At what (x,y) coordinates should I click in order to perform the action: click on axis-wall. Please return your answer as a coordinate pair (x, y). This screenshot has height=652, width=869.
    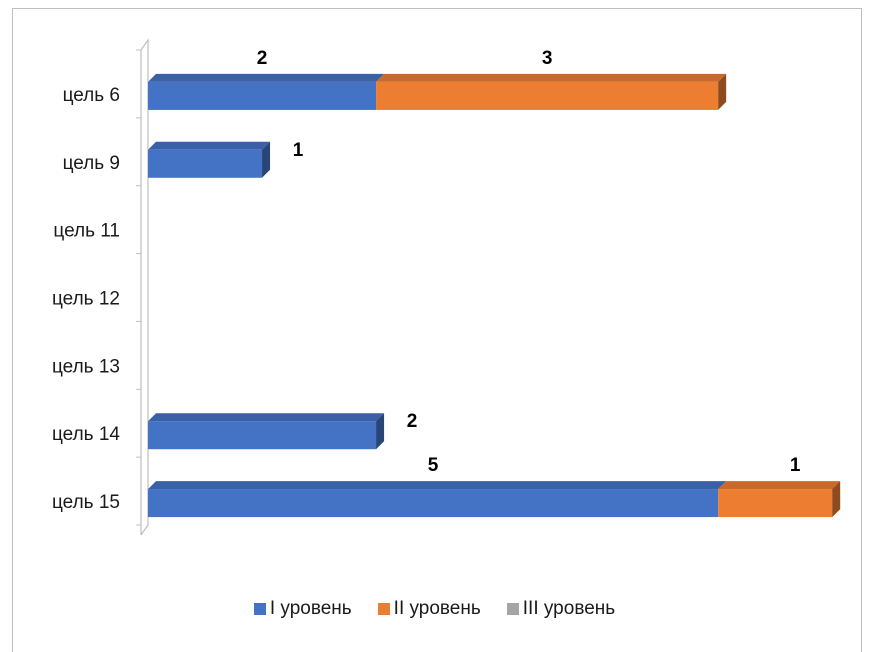
    Looking at the image, I should click on (144, 287).